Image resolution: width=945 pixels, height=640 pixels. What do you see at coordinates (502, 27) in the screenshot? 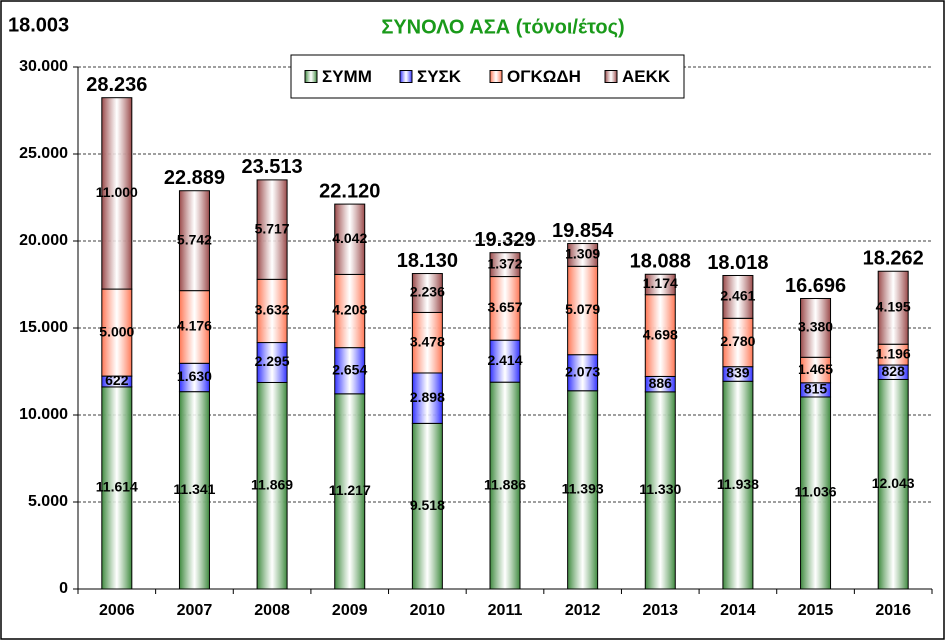
I see `chart-title: ΣΥΝΟΛΟ ΑΣΑ (τόνοι/έτος)` at bounding box center [502, 27].